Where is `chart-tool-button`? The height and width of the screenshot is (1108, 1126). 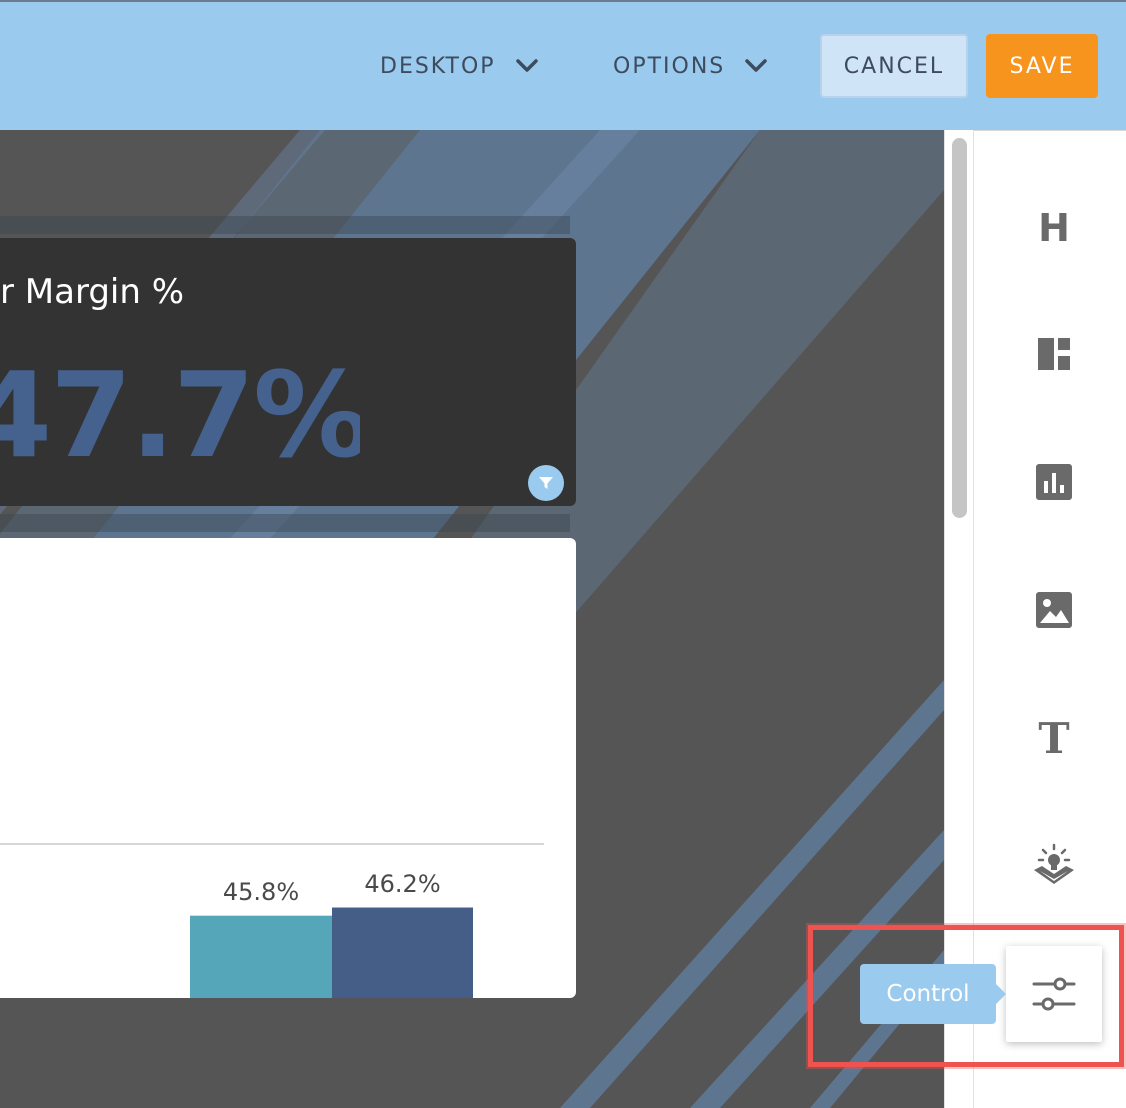
chart-tool-button is located at coordinates (1054, 482).